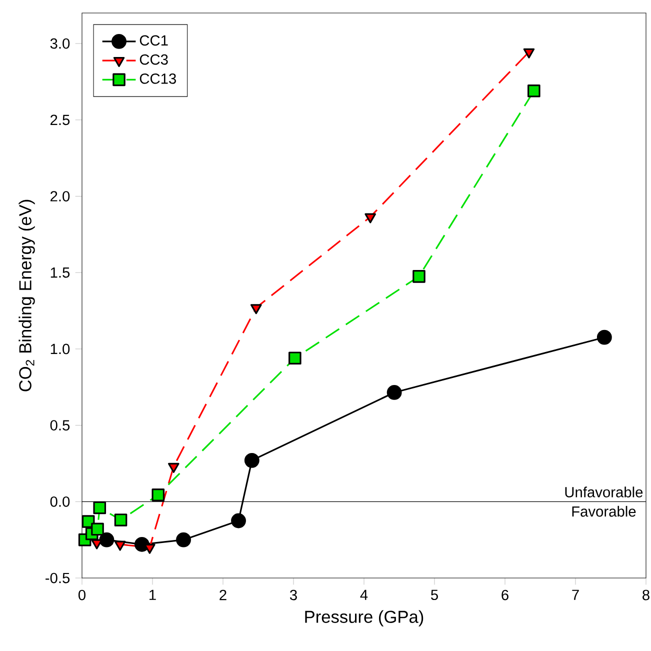 This screenshot has width=651, height=651. Describe the element at coordinates (293, 595) in the screenshot. I see `x-tick-label: 3` at that location.